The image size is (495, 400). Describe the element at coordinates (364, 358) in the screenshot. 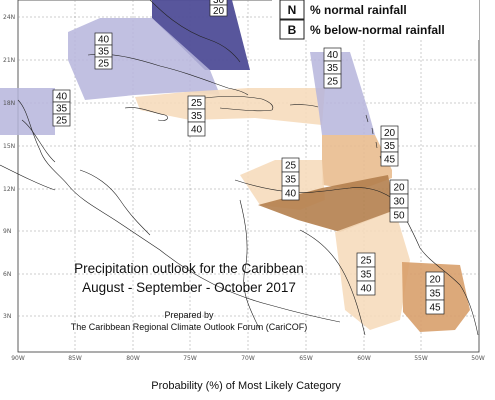

I see `lon-tick: 60W` at that location.